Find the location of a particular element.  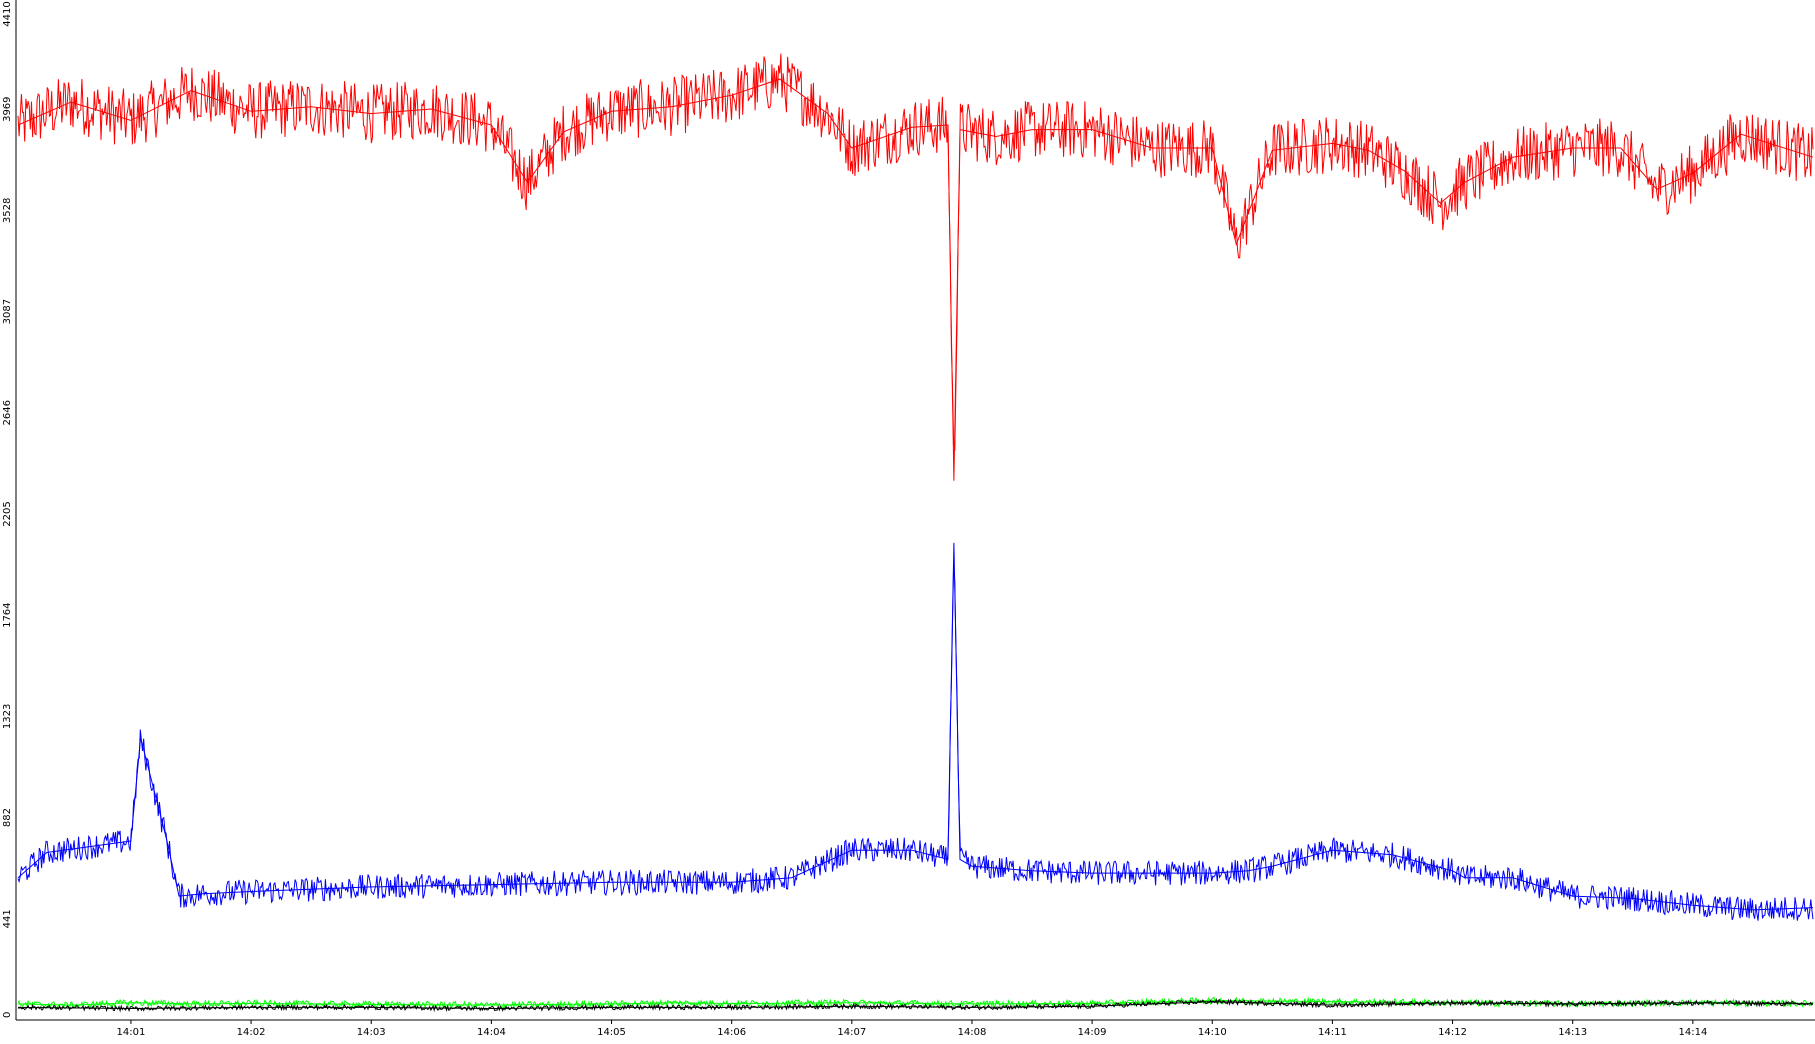

x-tick-label: 14:06 is located at coordinates (731, 1032).